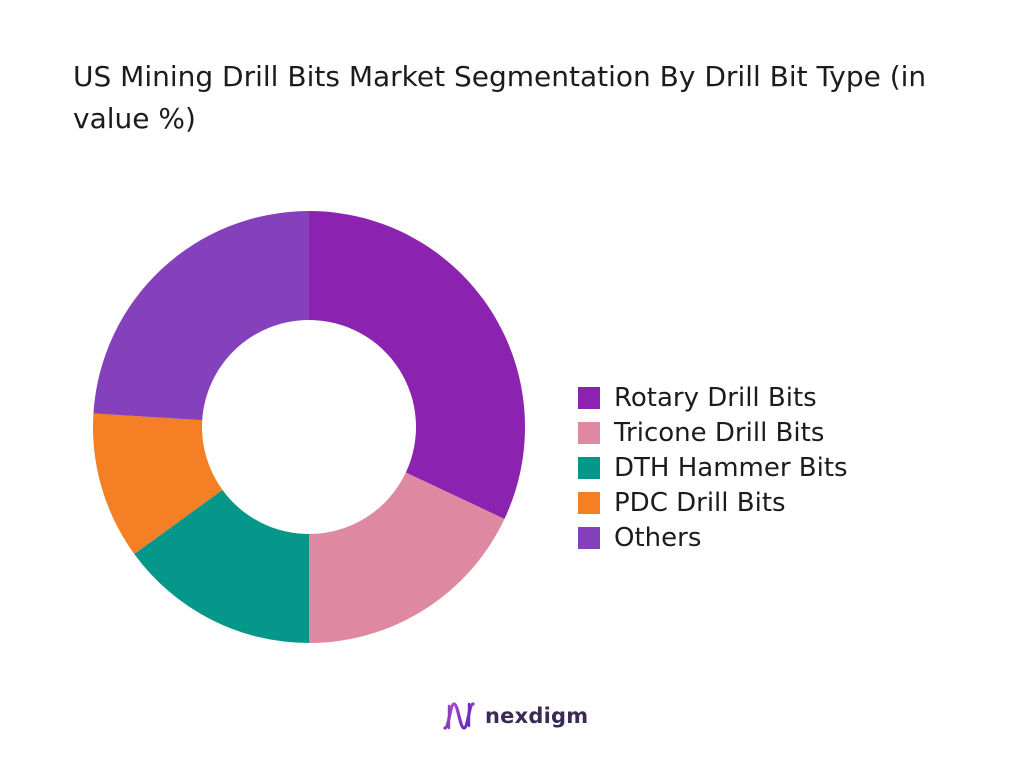 This screenshot has width=1024, height=768. What do you see at coordinates (407, 557) in the screenshot?
I see `slice-tricone-drill-bits` at bounding box center [407, 557].